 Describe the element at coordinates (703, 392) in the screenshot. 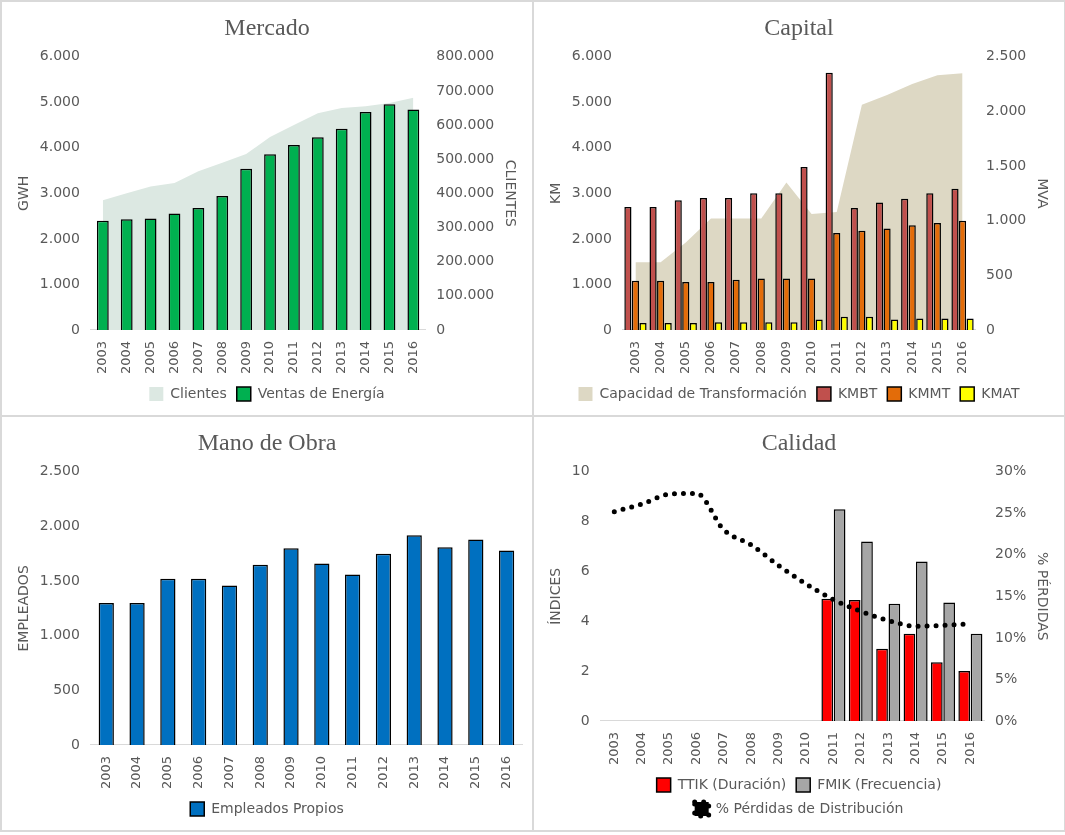

I see `legend-label: Capacidad de Transformación` at that location.